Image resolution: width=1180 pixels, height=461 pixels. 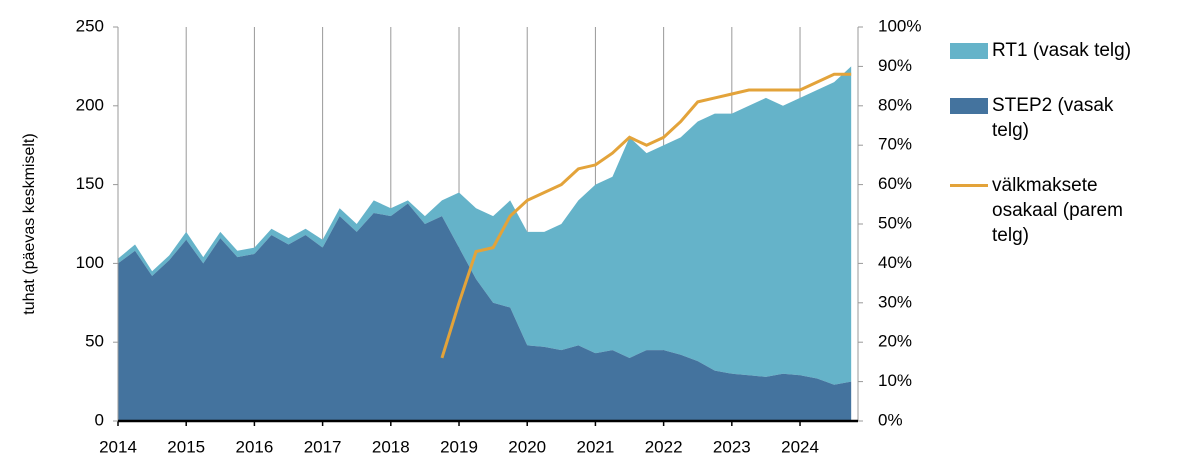 I want to click on y2-tick-label: 60%, so click(x=895, y=183).